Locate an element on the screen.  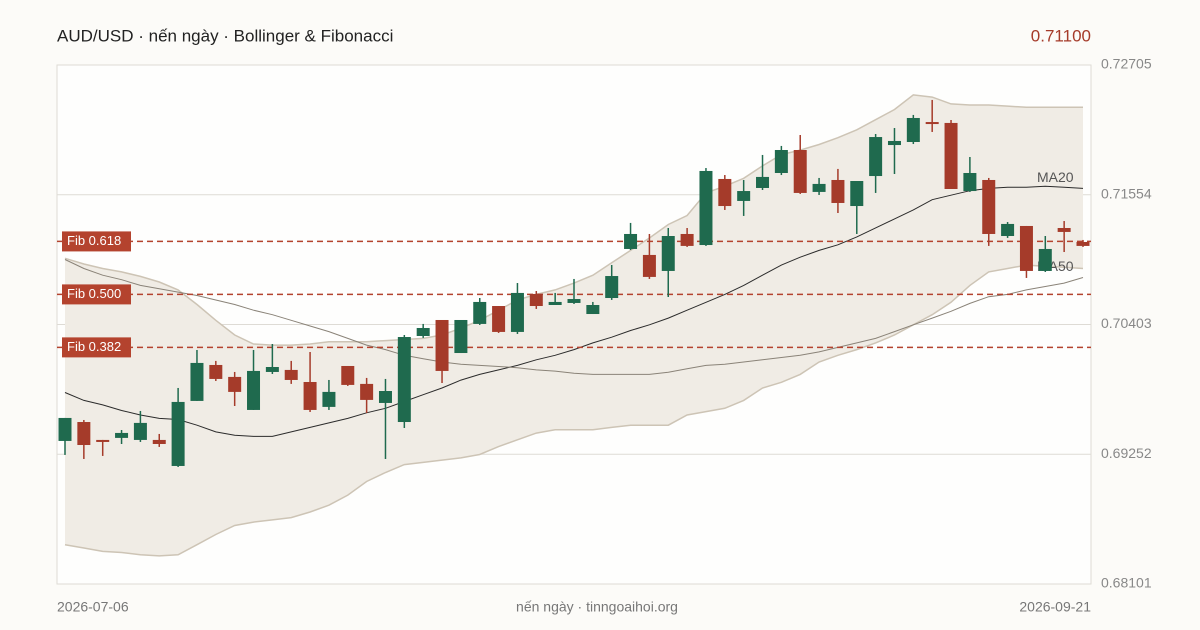
y-tick-label: 0.71554 is located at coordinates (1126, 193).